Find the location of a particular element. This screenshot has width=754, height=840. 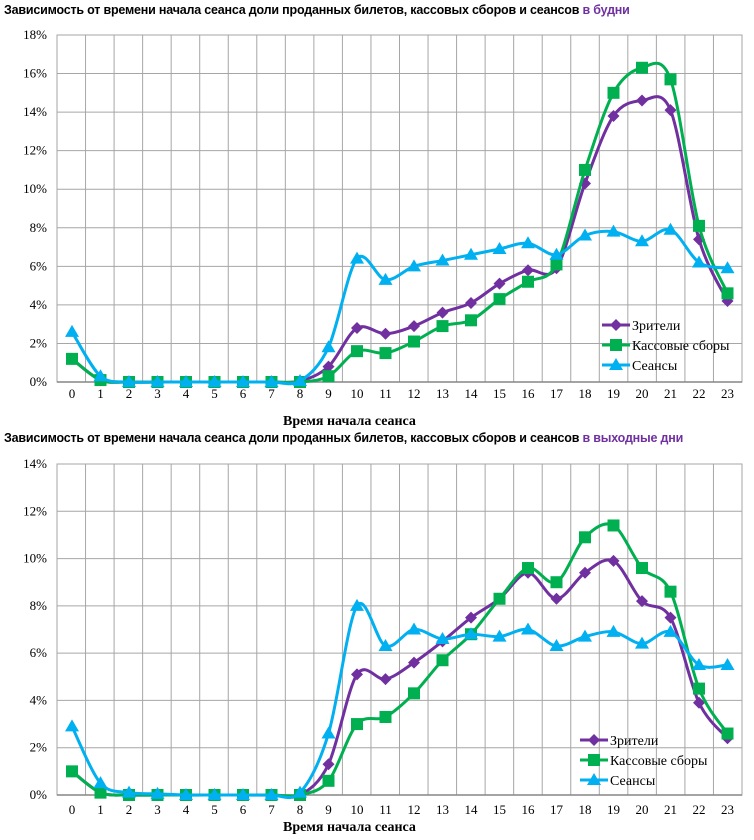

x-tick-label: 22 is located at coordinates (699, 393).